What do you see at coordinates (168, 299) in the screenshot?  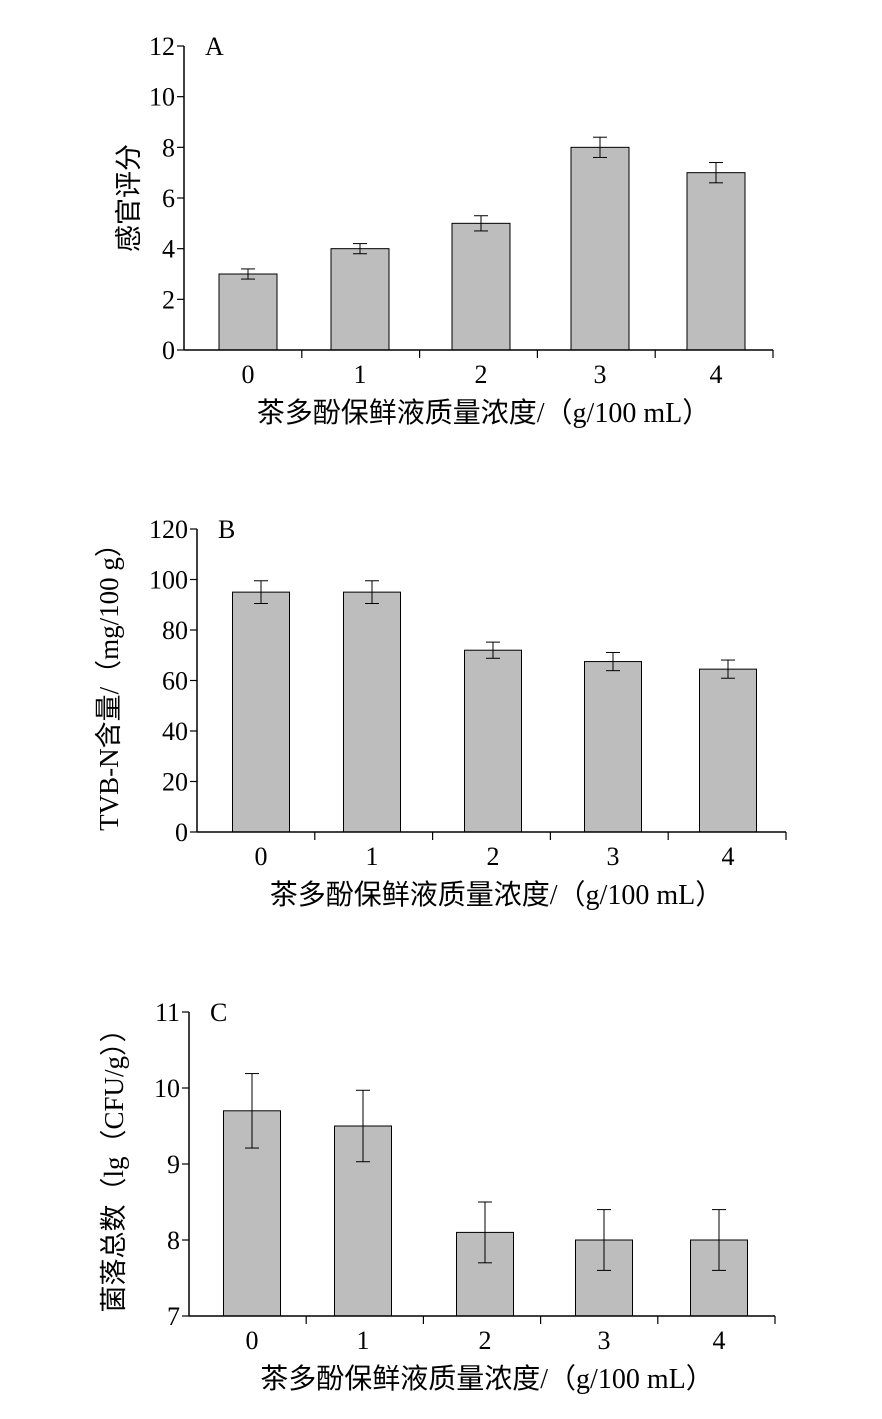 I see `y-tick-label: 2` at bounding box center [168, 299].